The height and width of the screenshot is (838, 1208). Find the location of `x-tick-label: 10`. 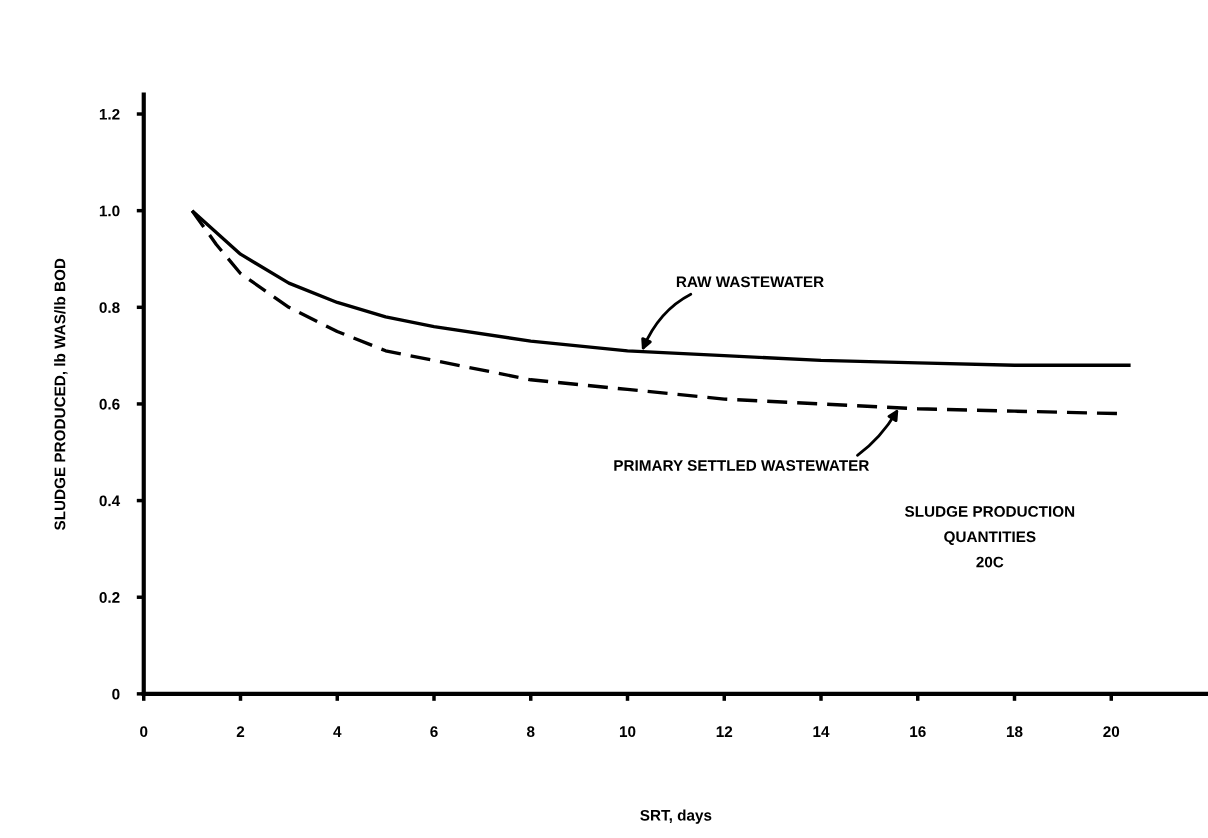

x-tick-label: 10 is located at coordinates (627, 732).